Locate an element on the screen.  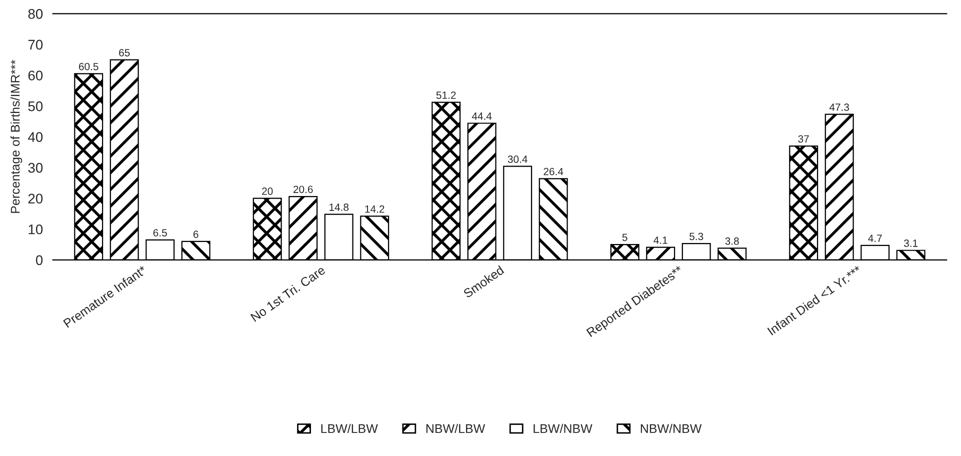
data-label: 26.4 is located at coordinates (554, 172).